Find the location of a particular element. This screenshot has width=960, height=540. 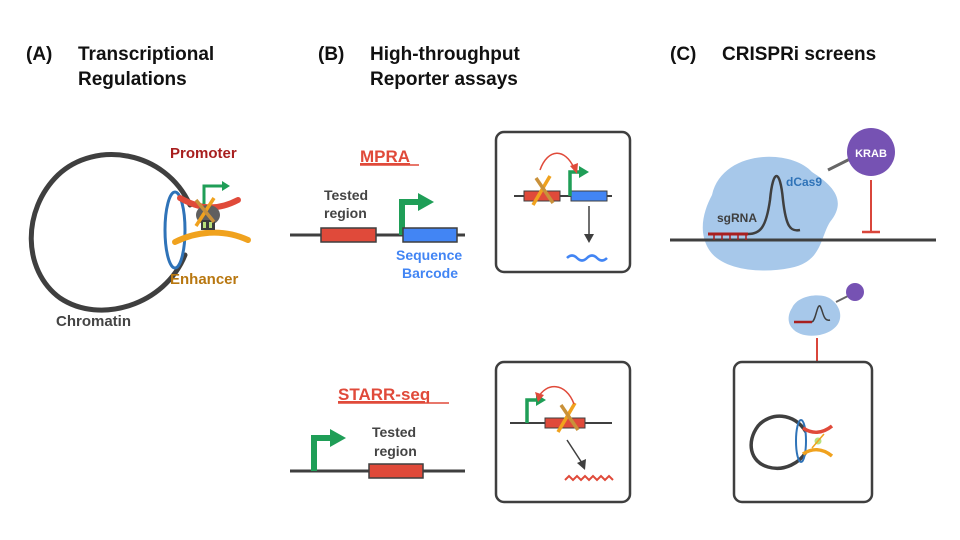

mediator-block is located at coordinates (208, 225).